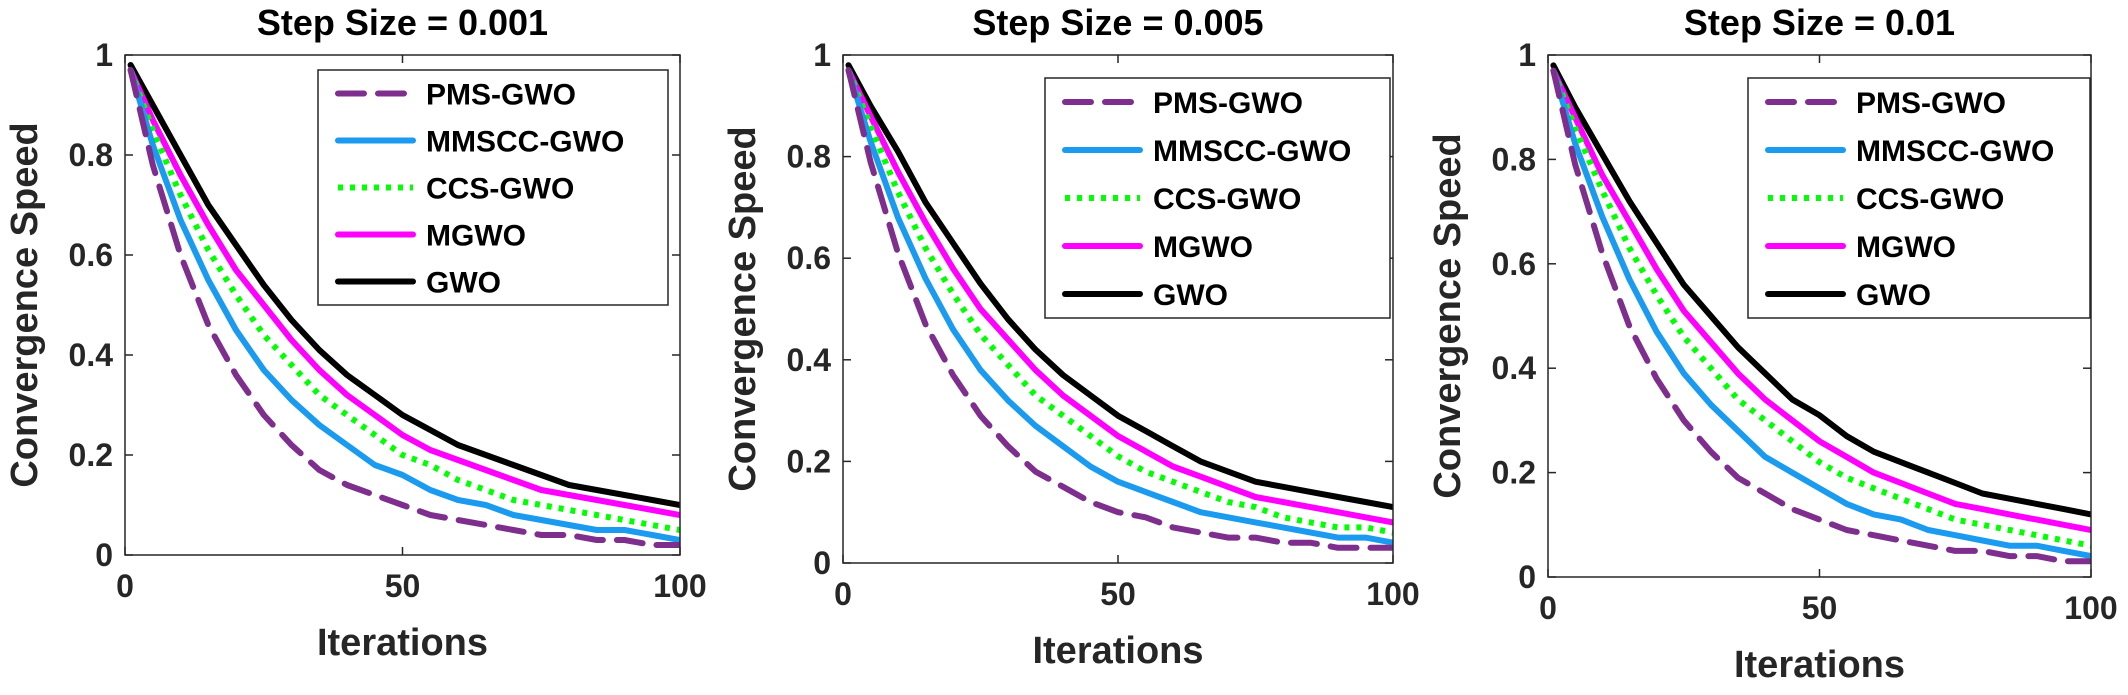 The width and height of the screenshot is (2128, 695). I want to click on chart-title: Step Size = 0.001, so click(402, 22).